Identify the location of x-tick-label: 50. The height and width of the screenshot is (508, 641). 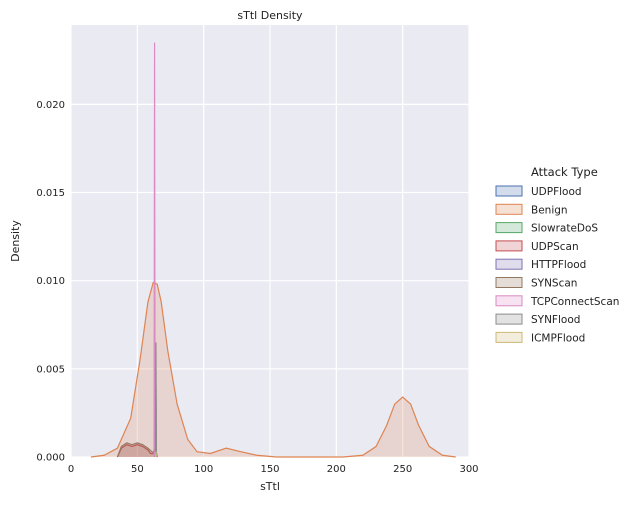
(137, 469).